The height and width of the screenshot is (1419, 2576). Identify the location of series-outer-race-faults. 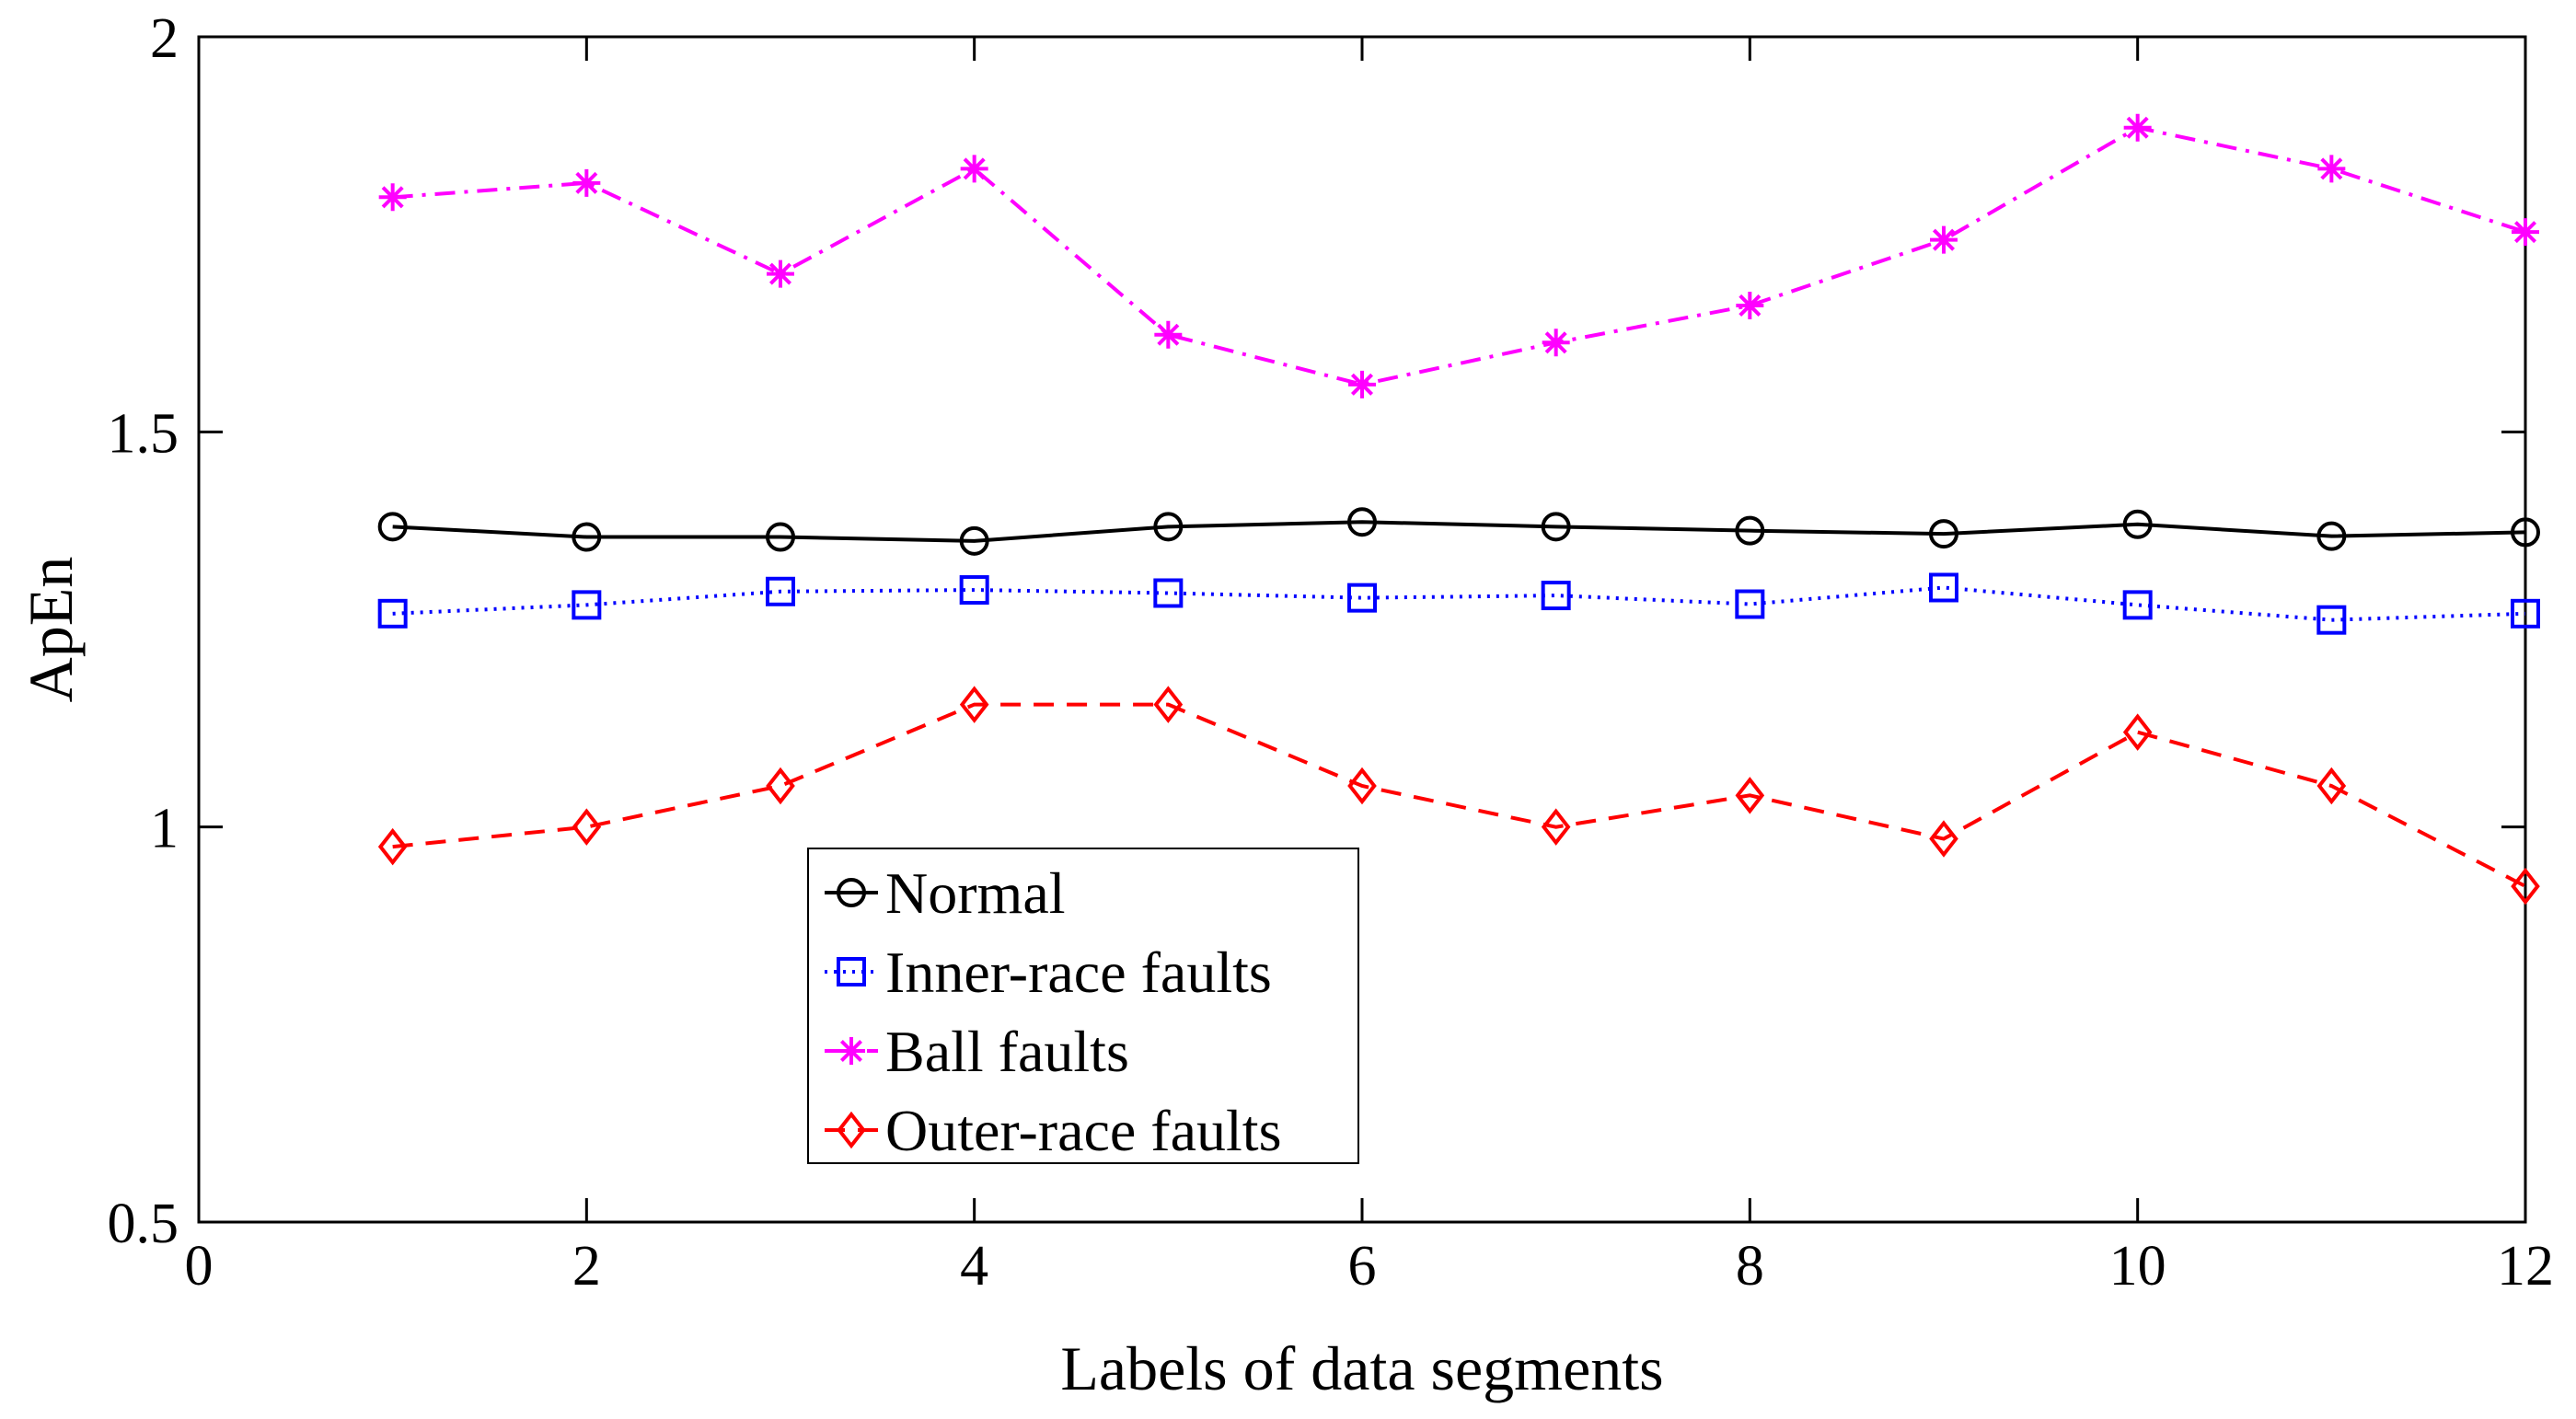
(1458, 796).